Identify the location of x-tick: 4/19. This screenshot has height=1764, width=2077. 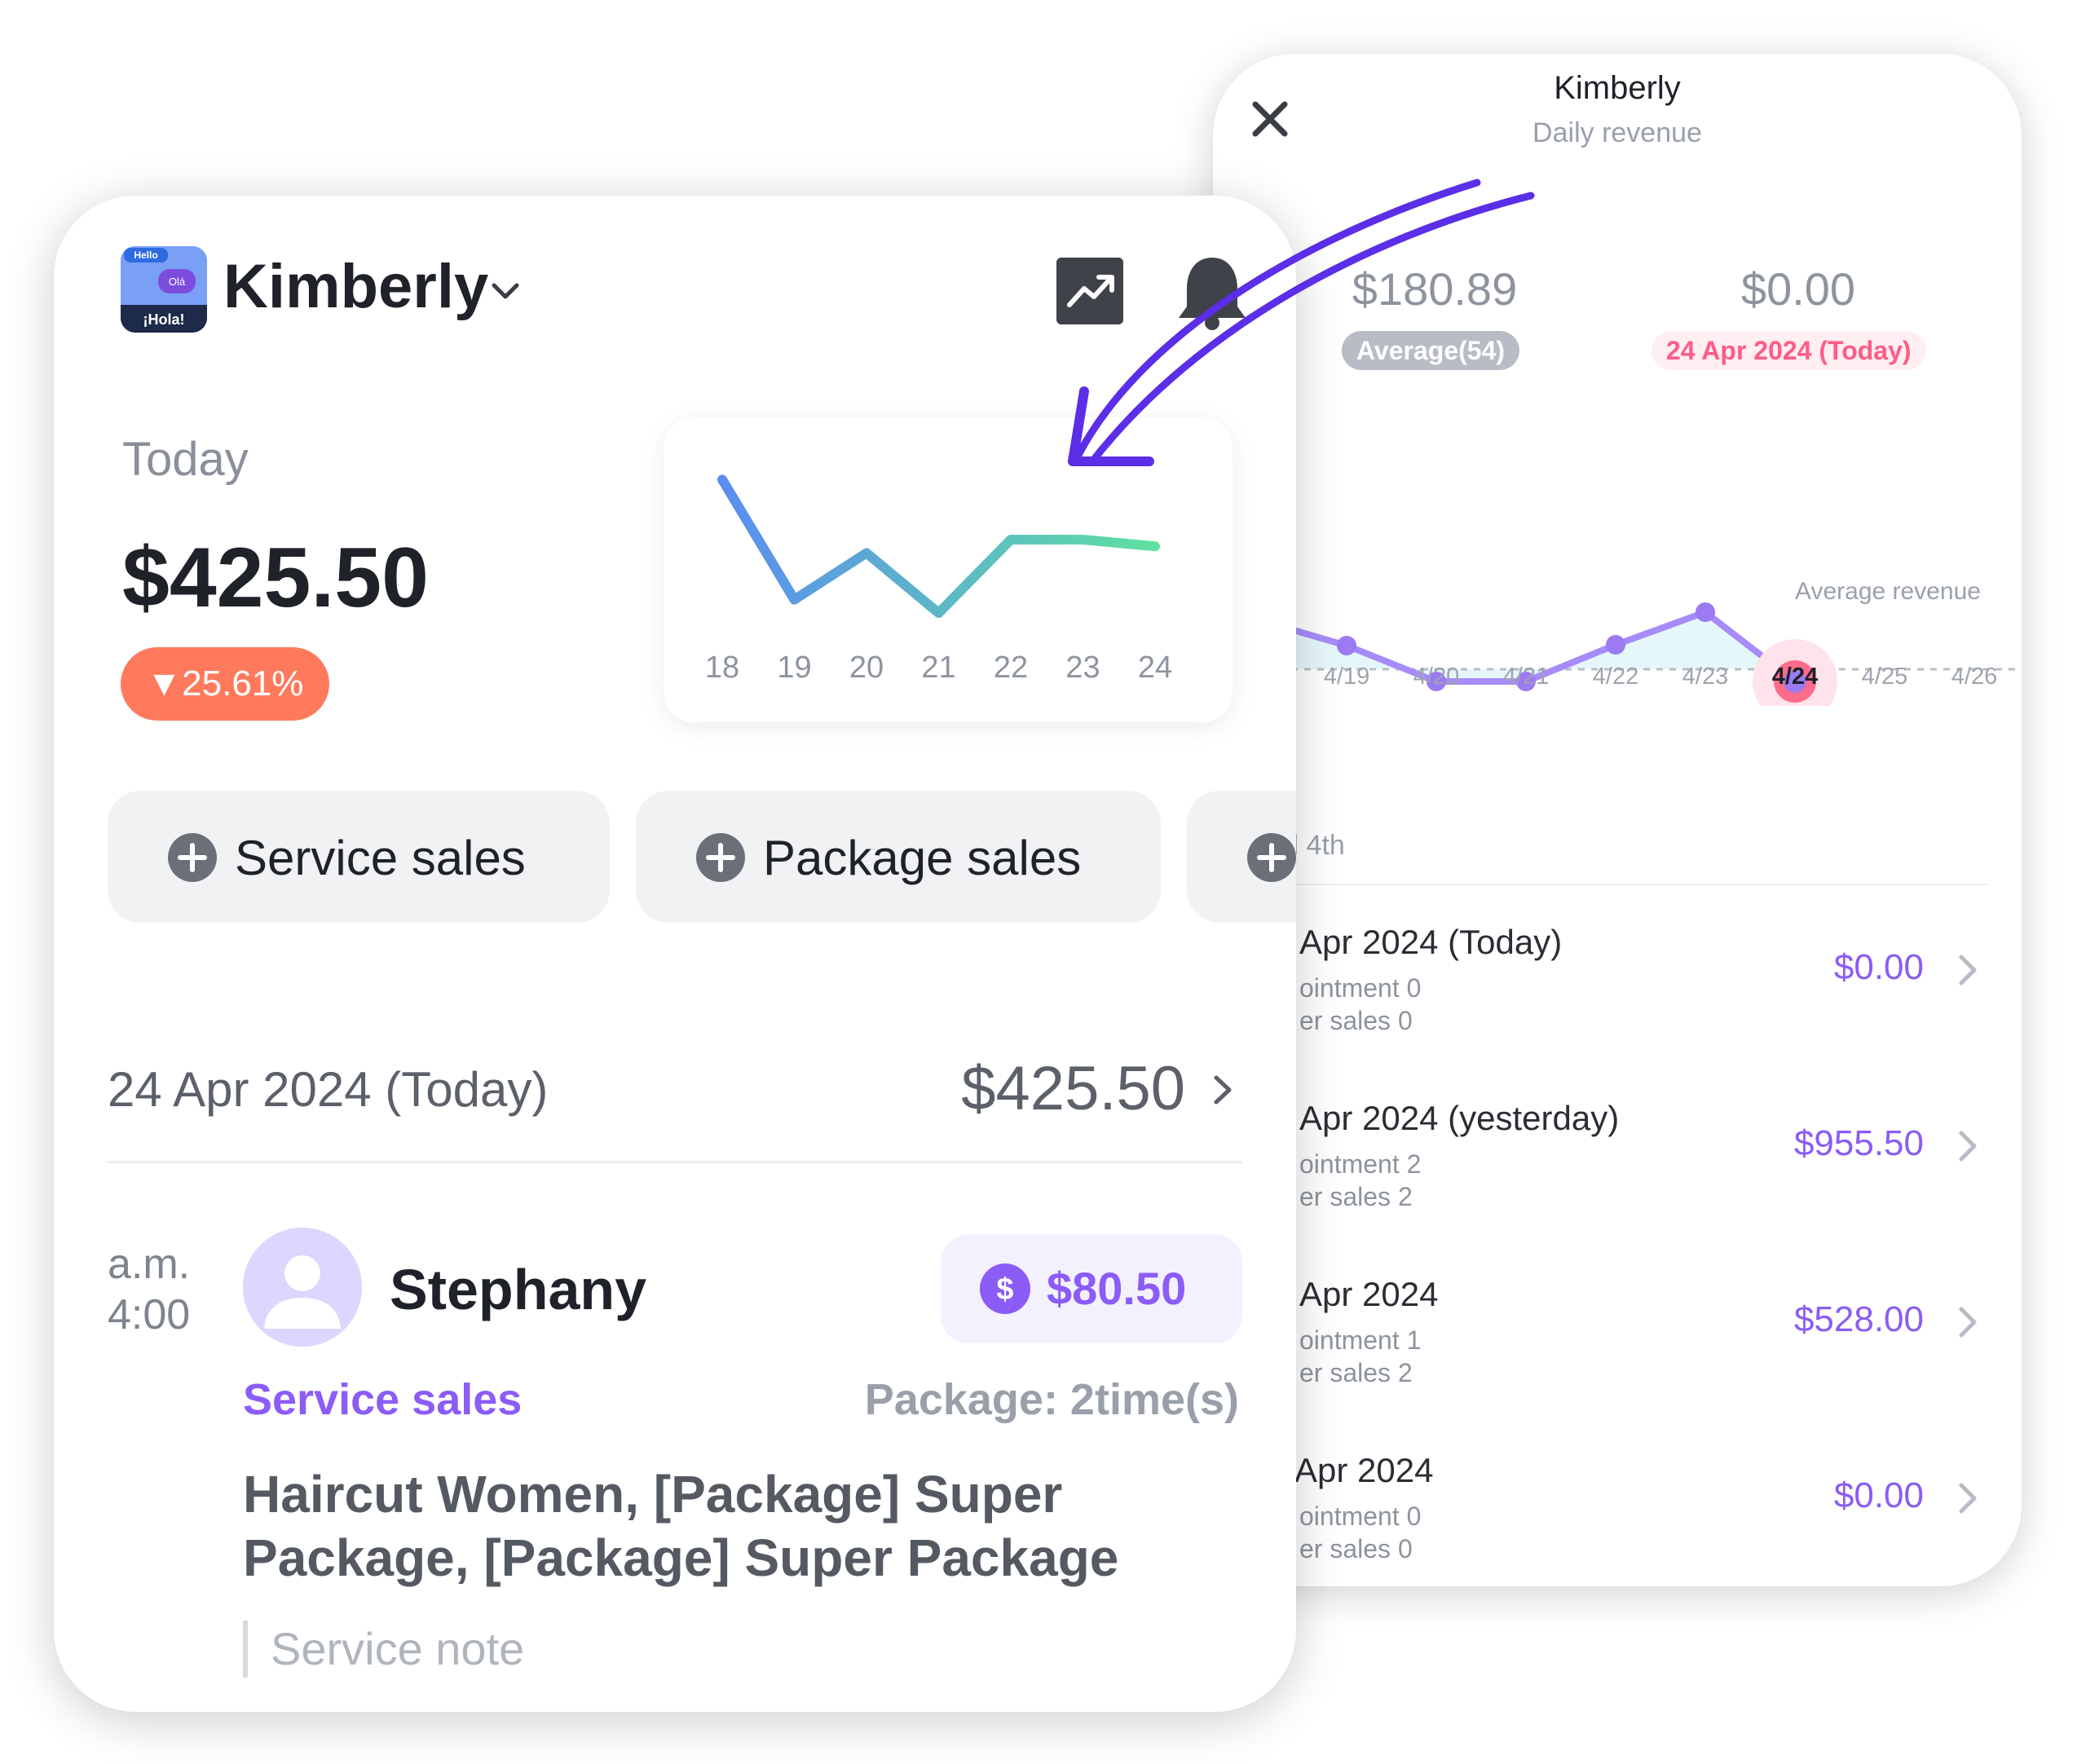
(1346, 677).